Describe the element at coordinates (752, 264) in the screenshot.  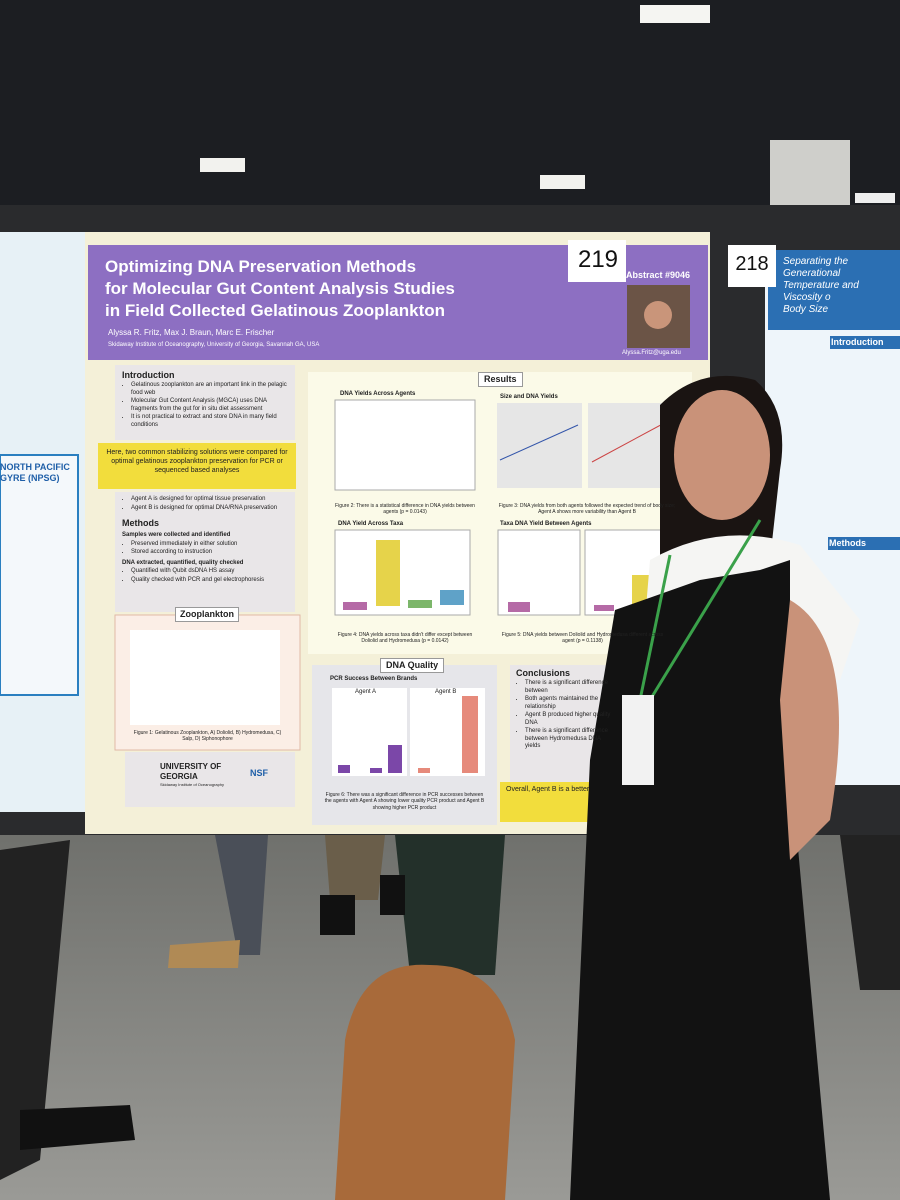
I see `poster-number: 218` at that location.